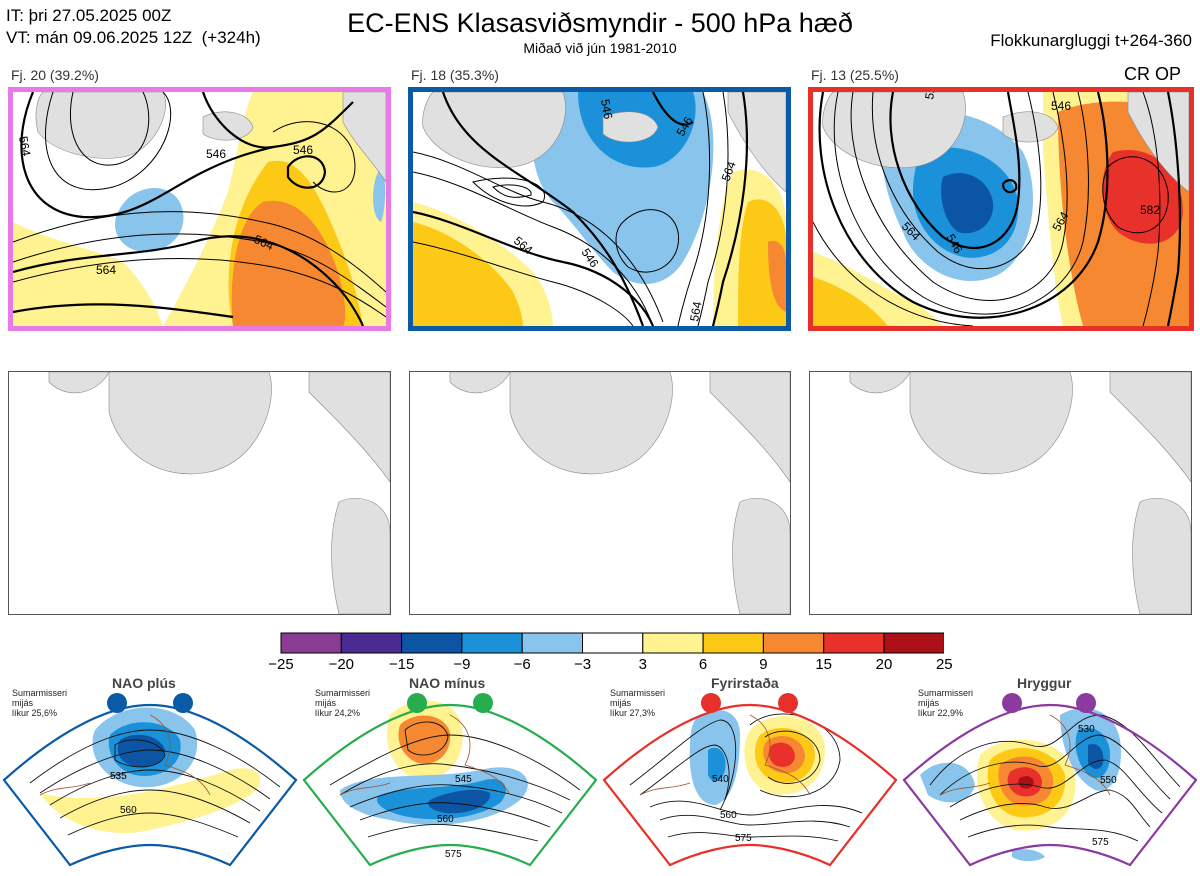 Image resolution: width=1200 pixels, height=876 pixels. I want to click on cluster-label-2: Fj. 18 (35.3%), so click(455, 75).